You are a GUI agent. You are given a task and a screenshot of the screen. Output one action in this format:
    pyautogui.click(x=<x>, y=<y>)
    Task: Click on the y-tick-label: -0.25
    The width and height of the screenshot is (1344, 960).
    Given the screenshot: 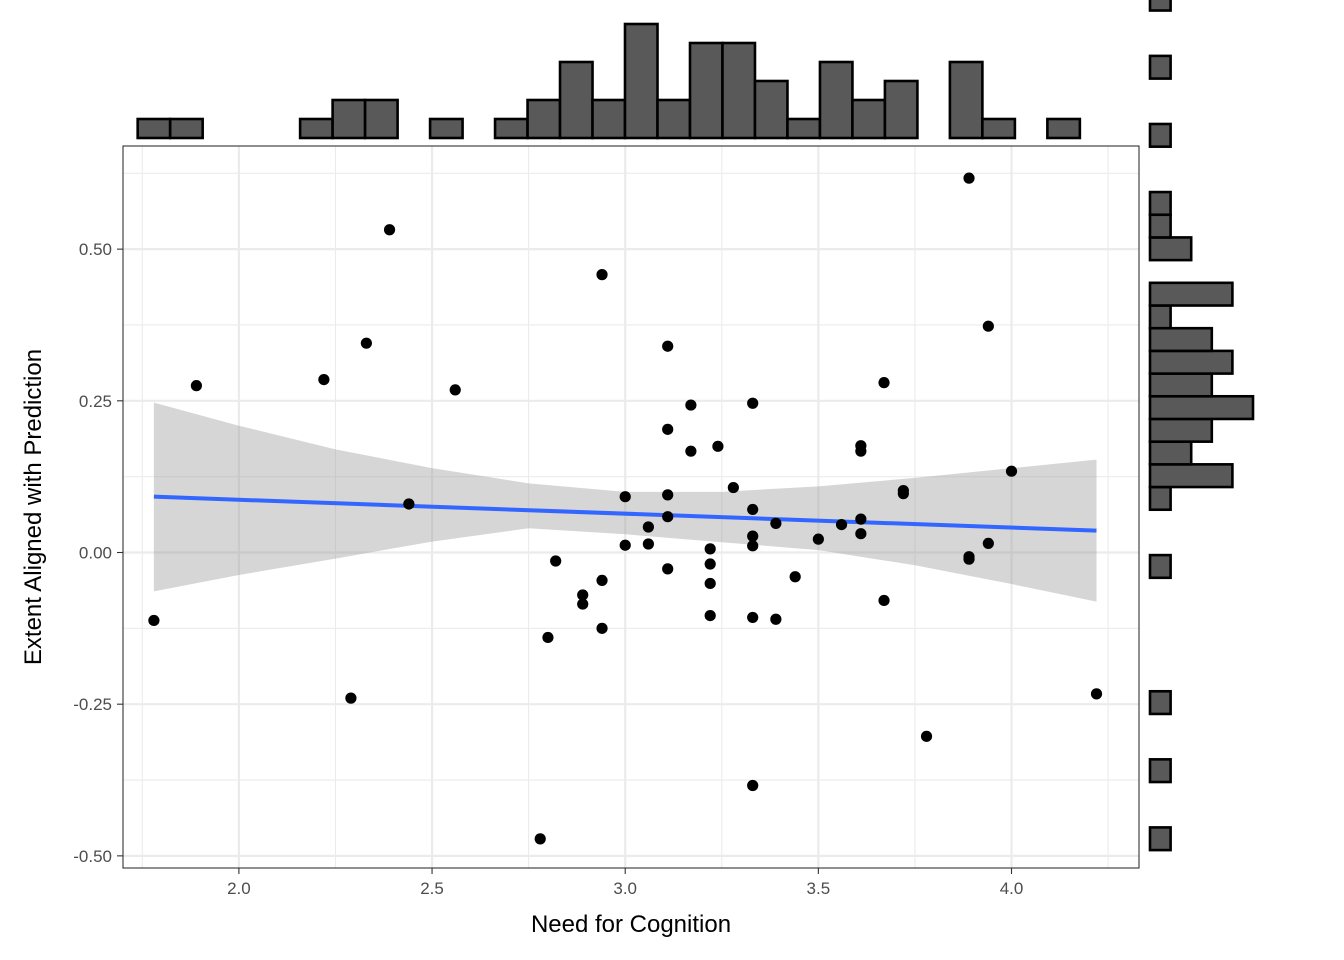 What is the action you would take?
    pyautogui.click(x=92, y=704)
    